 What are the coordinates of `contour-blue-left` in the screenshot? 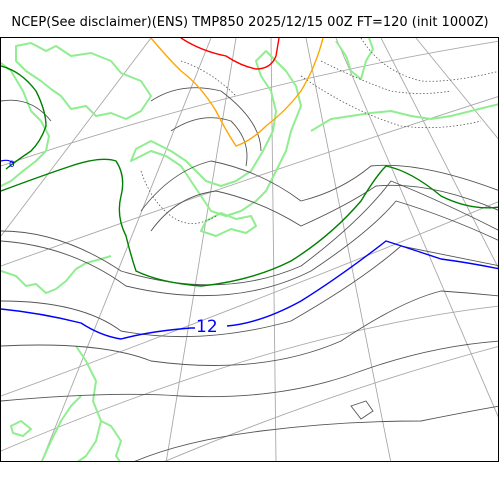 It's located at (7, 161).